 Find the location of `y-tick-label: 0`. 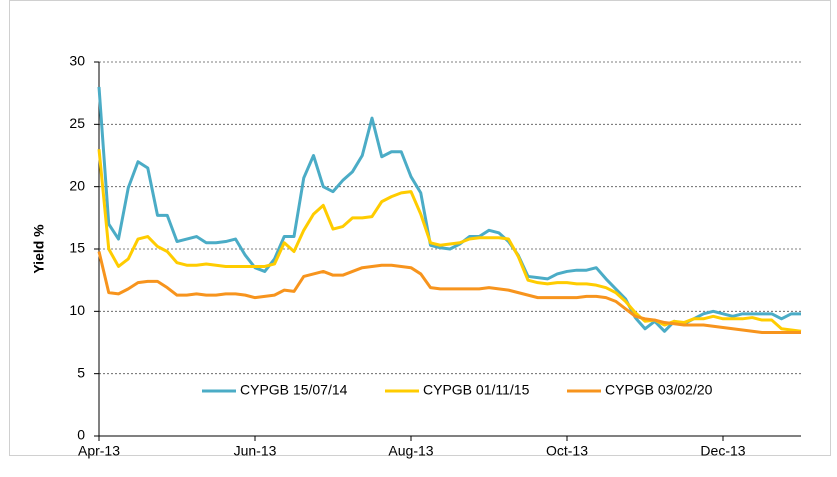

y-tick-label: 0 is located at coordinates (81, 435).